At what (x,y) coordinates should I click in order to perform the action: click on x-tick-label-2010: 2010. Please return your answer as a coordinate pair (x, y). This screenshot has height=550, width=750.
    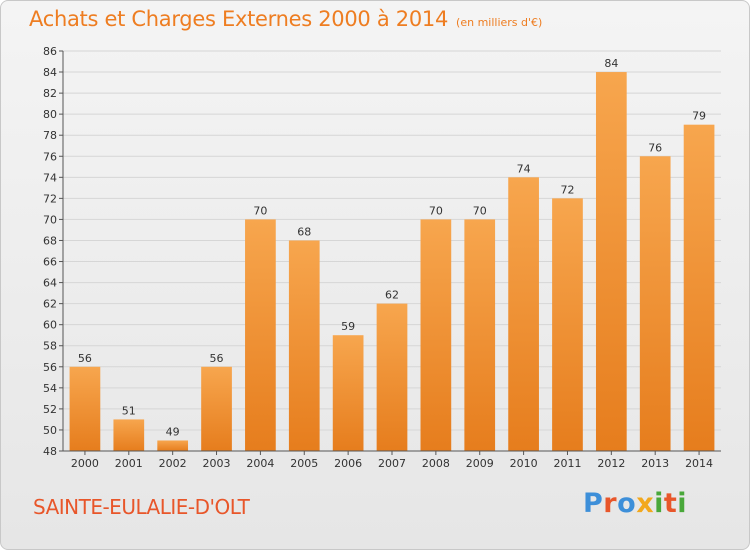
    Looking at the image, I should click on (524, 463).